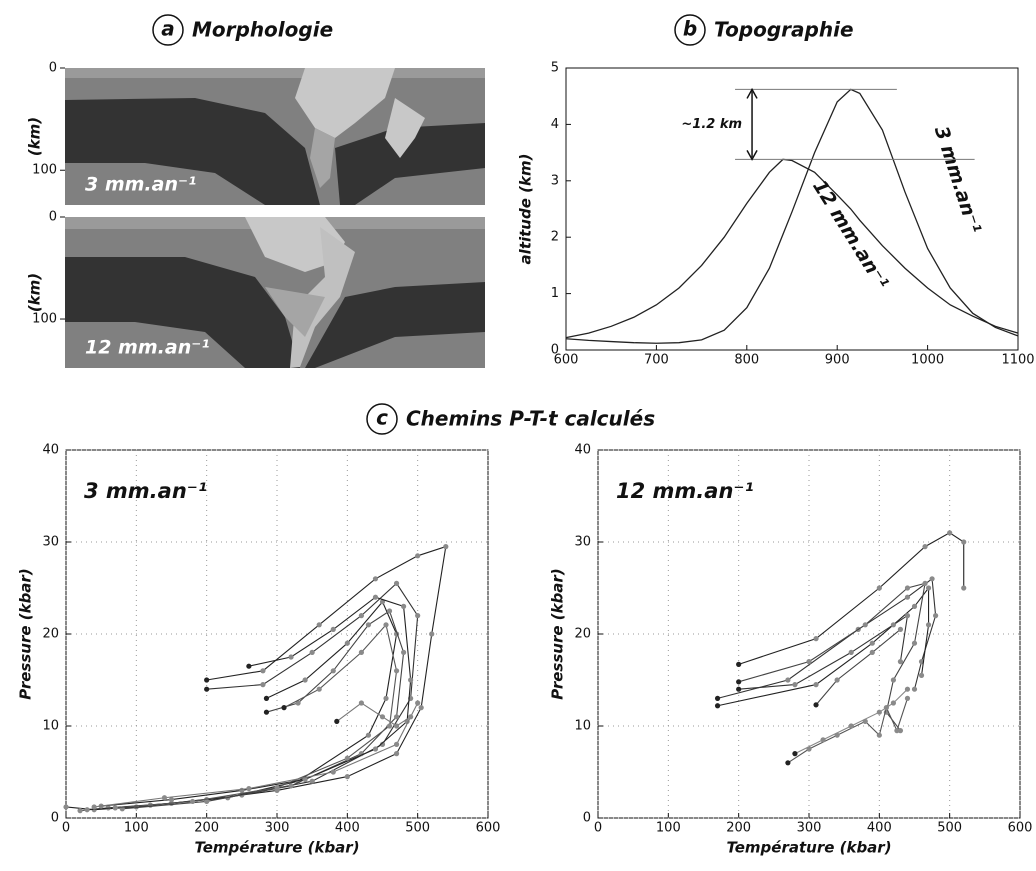 The width and height of the screenshot is (1036, 871). Describe the element at coordinates (53, 68) in the screenshot. I see `y-tick-label: 0` at that location.